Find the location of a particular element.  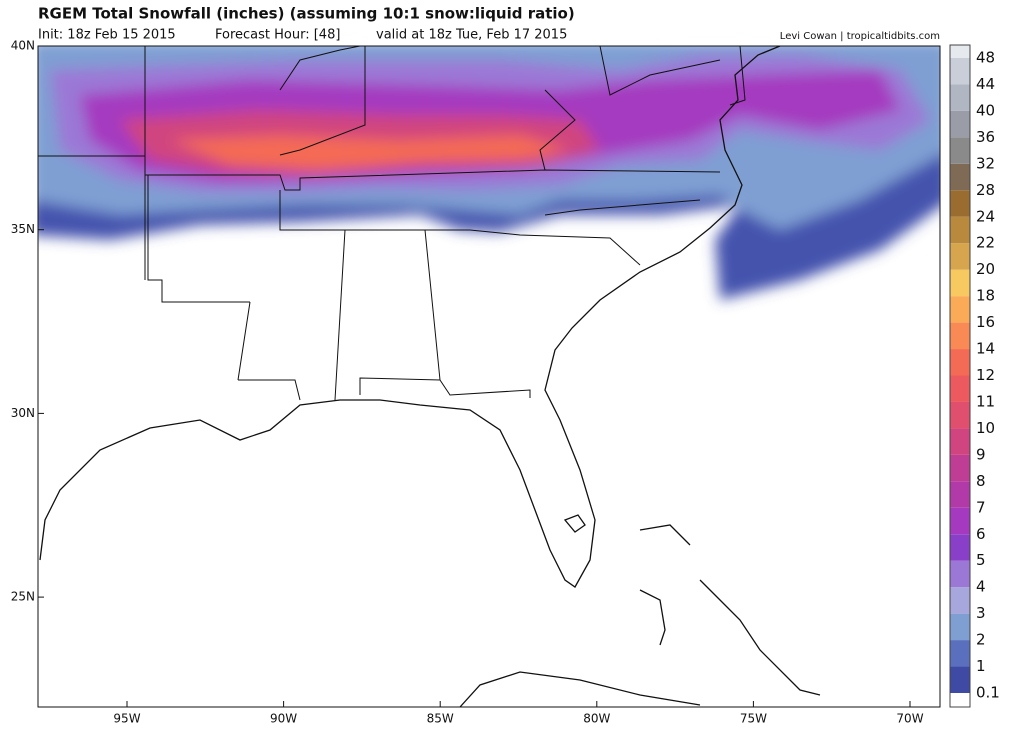

colorbar-label: 12 is located at coordinates (985, 375).